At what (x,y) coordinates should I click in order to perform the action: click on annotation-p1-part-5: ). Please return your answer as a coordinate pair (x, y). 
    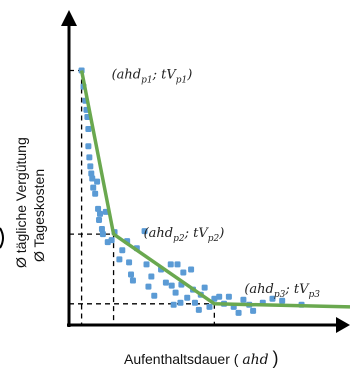
    Looking at the image, I should click on (189, 74).